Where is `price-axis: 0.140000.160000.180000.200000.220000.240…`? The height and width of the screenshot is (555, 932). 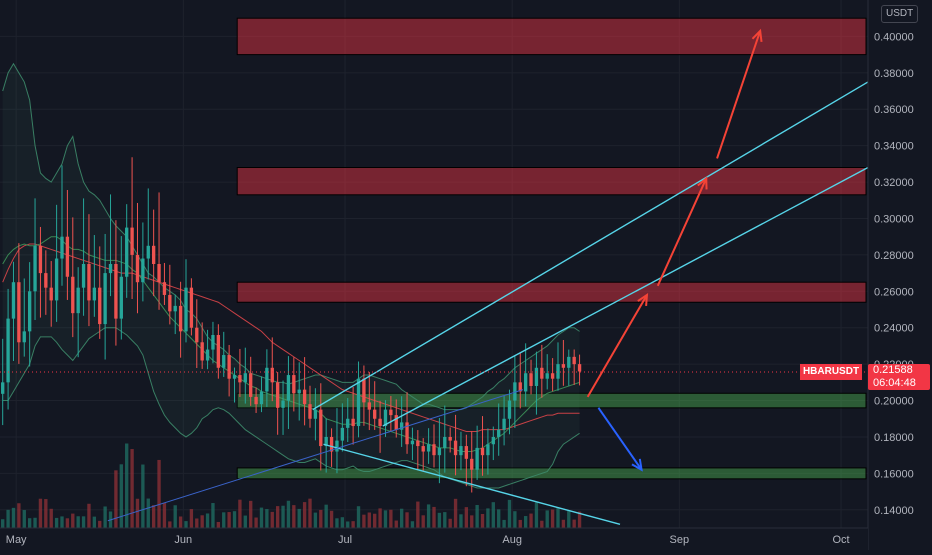
price-axis: 0.140000.160000.180000.200000.220000.240… is located at coordinates (899, 275).